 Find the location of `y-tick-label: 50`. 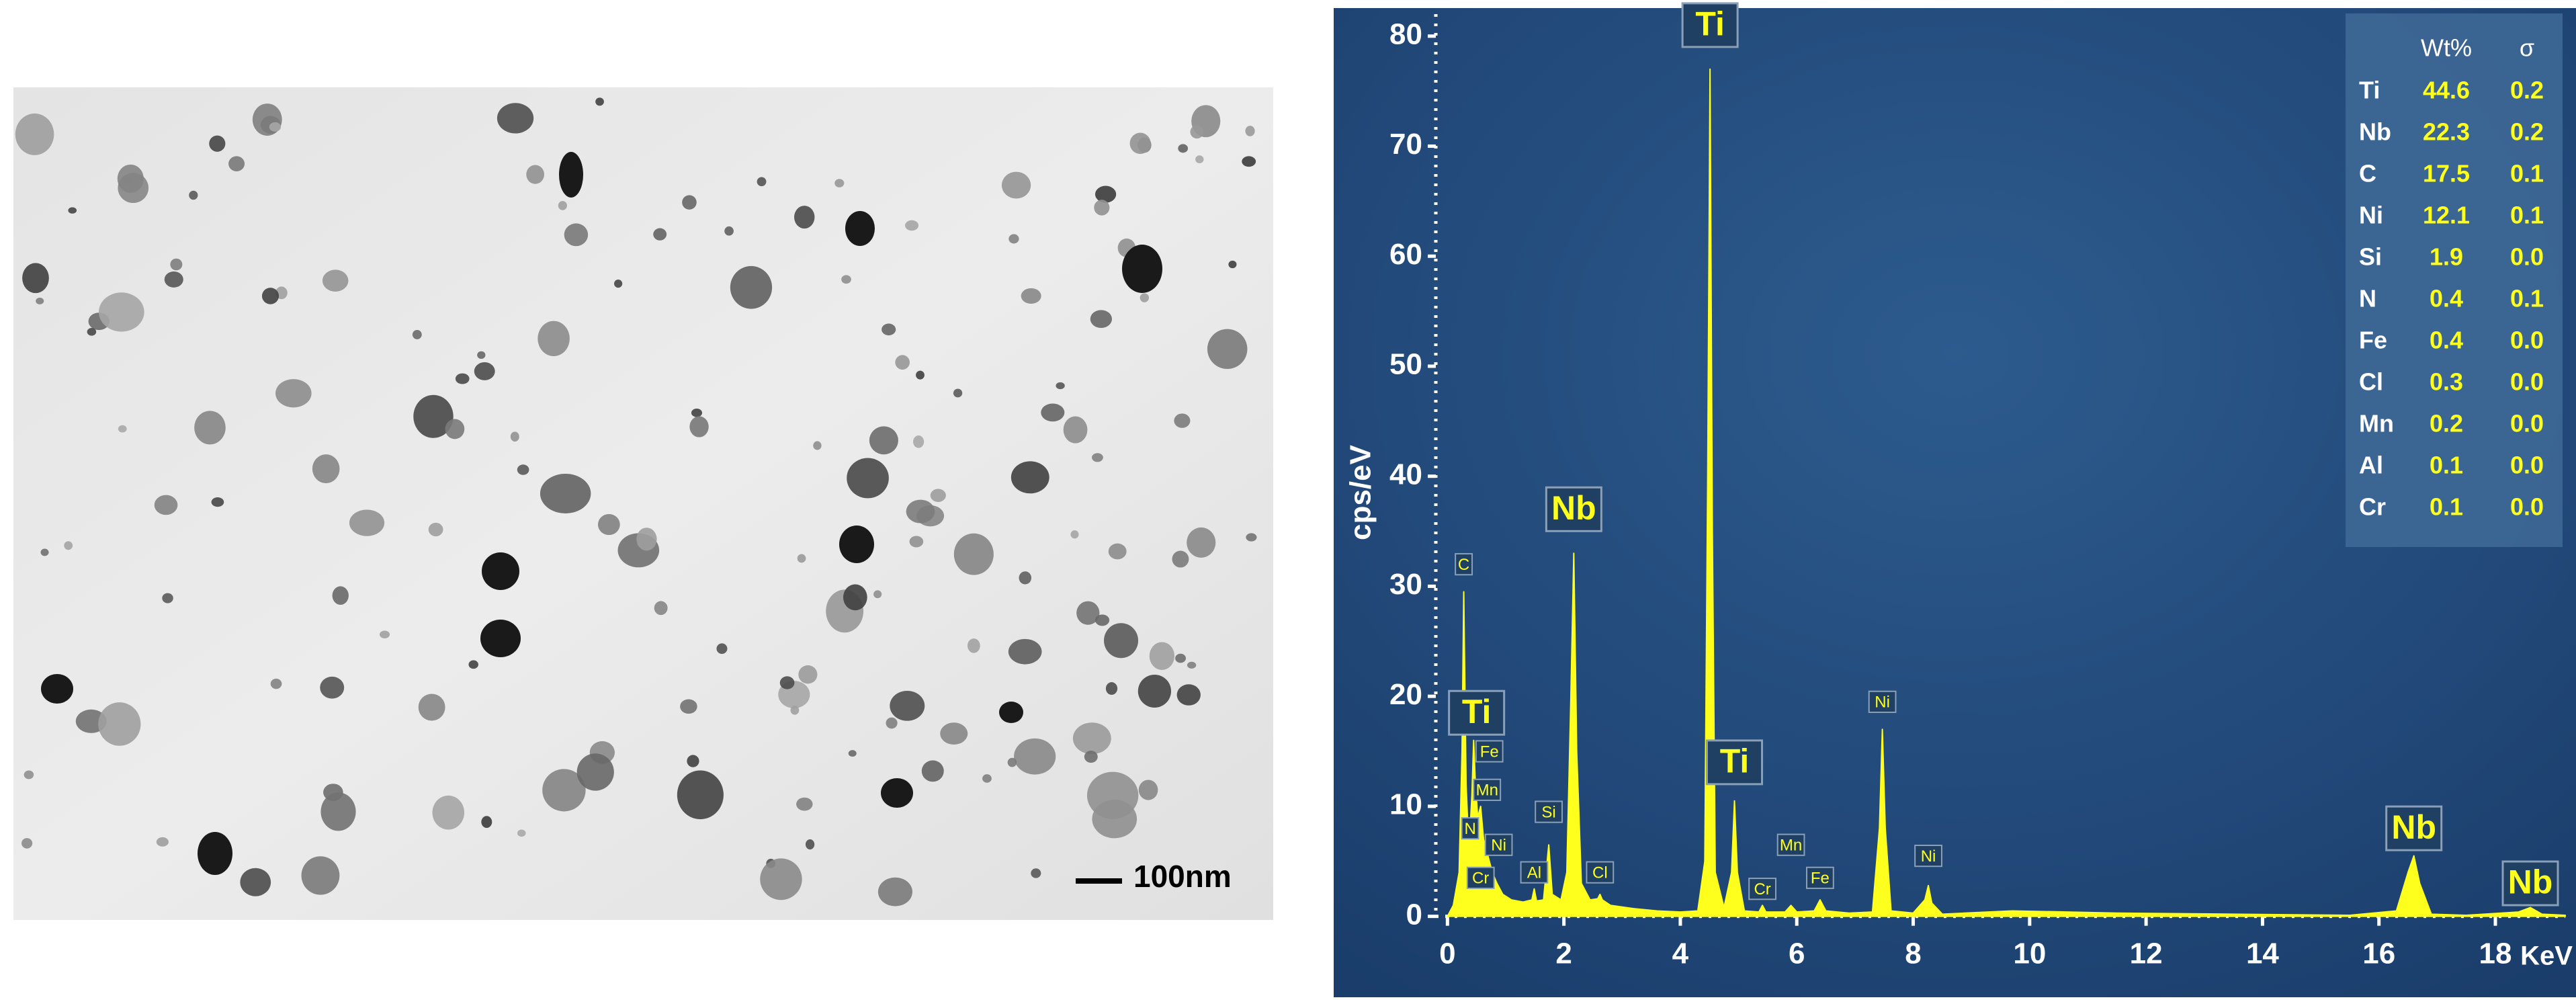

y-tick-label: 50 is located at coordinates (1405, 365).